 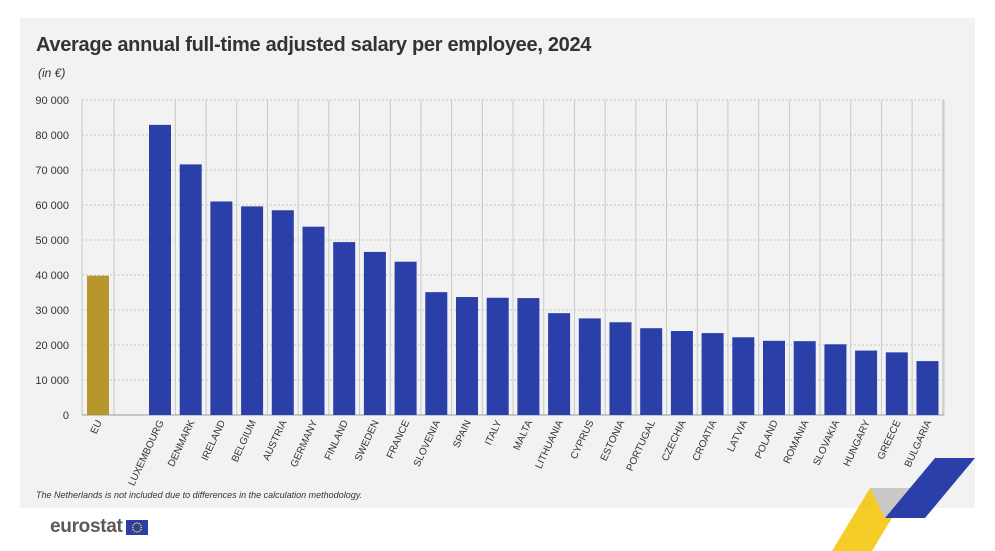 I want to click on bar-eu, so click(x=98, y=345).